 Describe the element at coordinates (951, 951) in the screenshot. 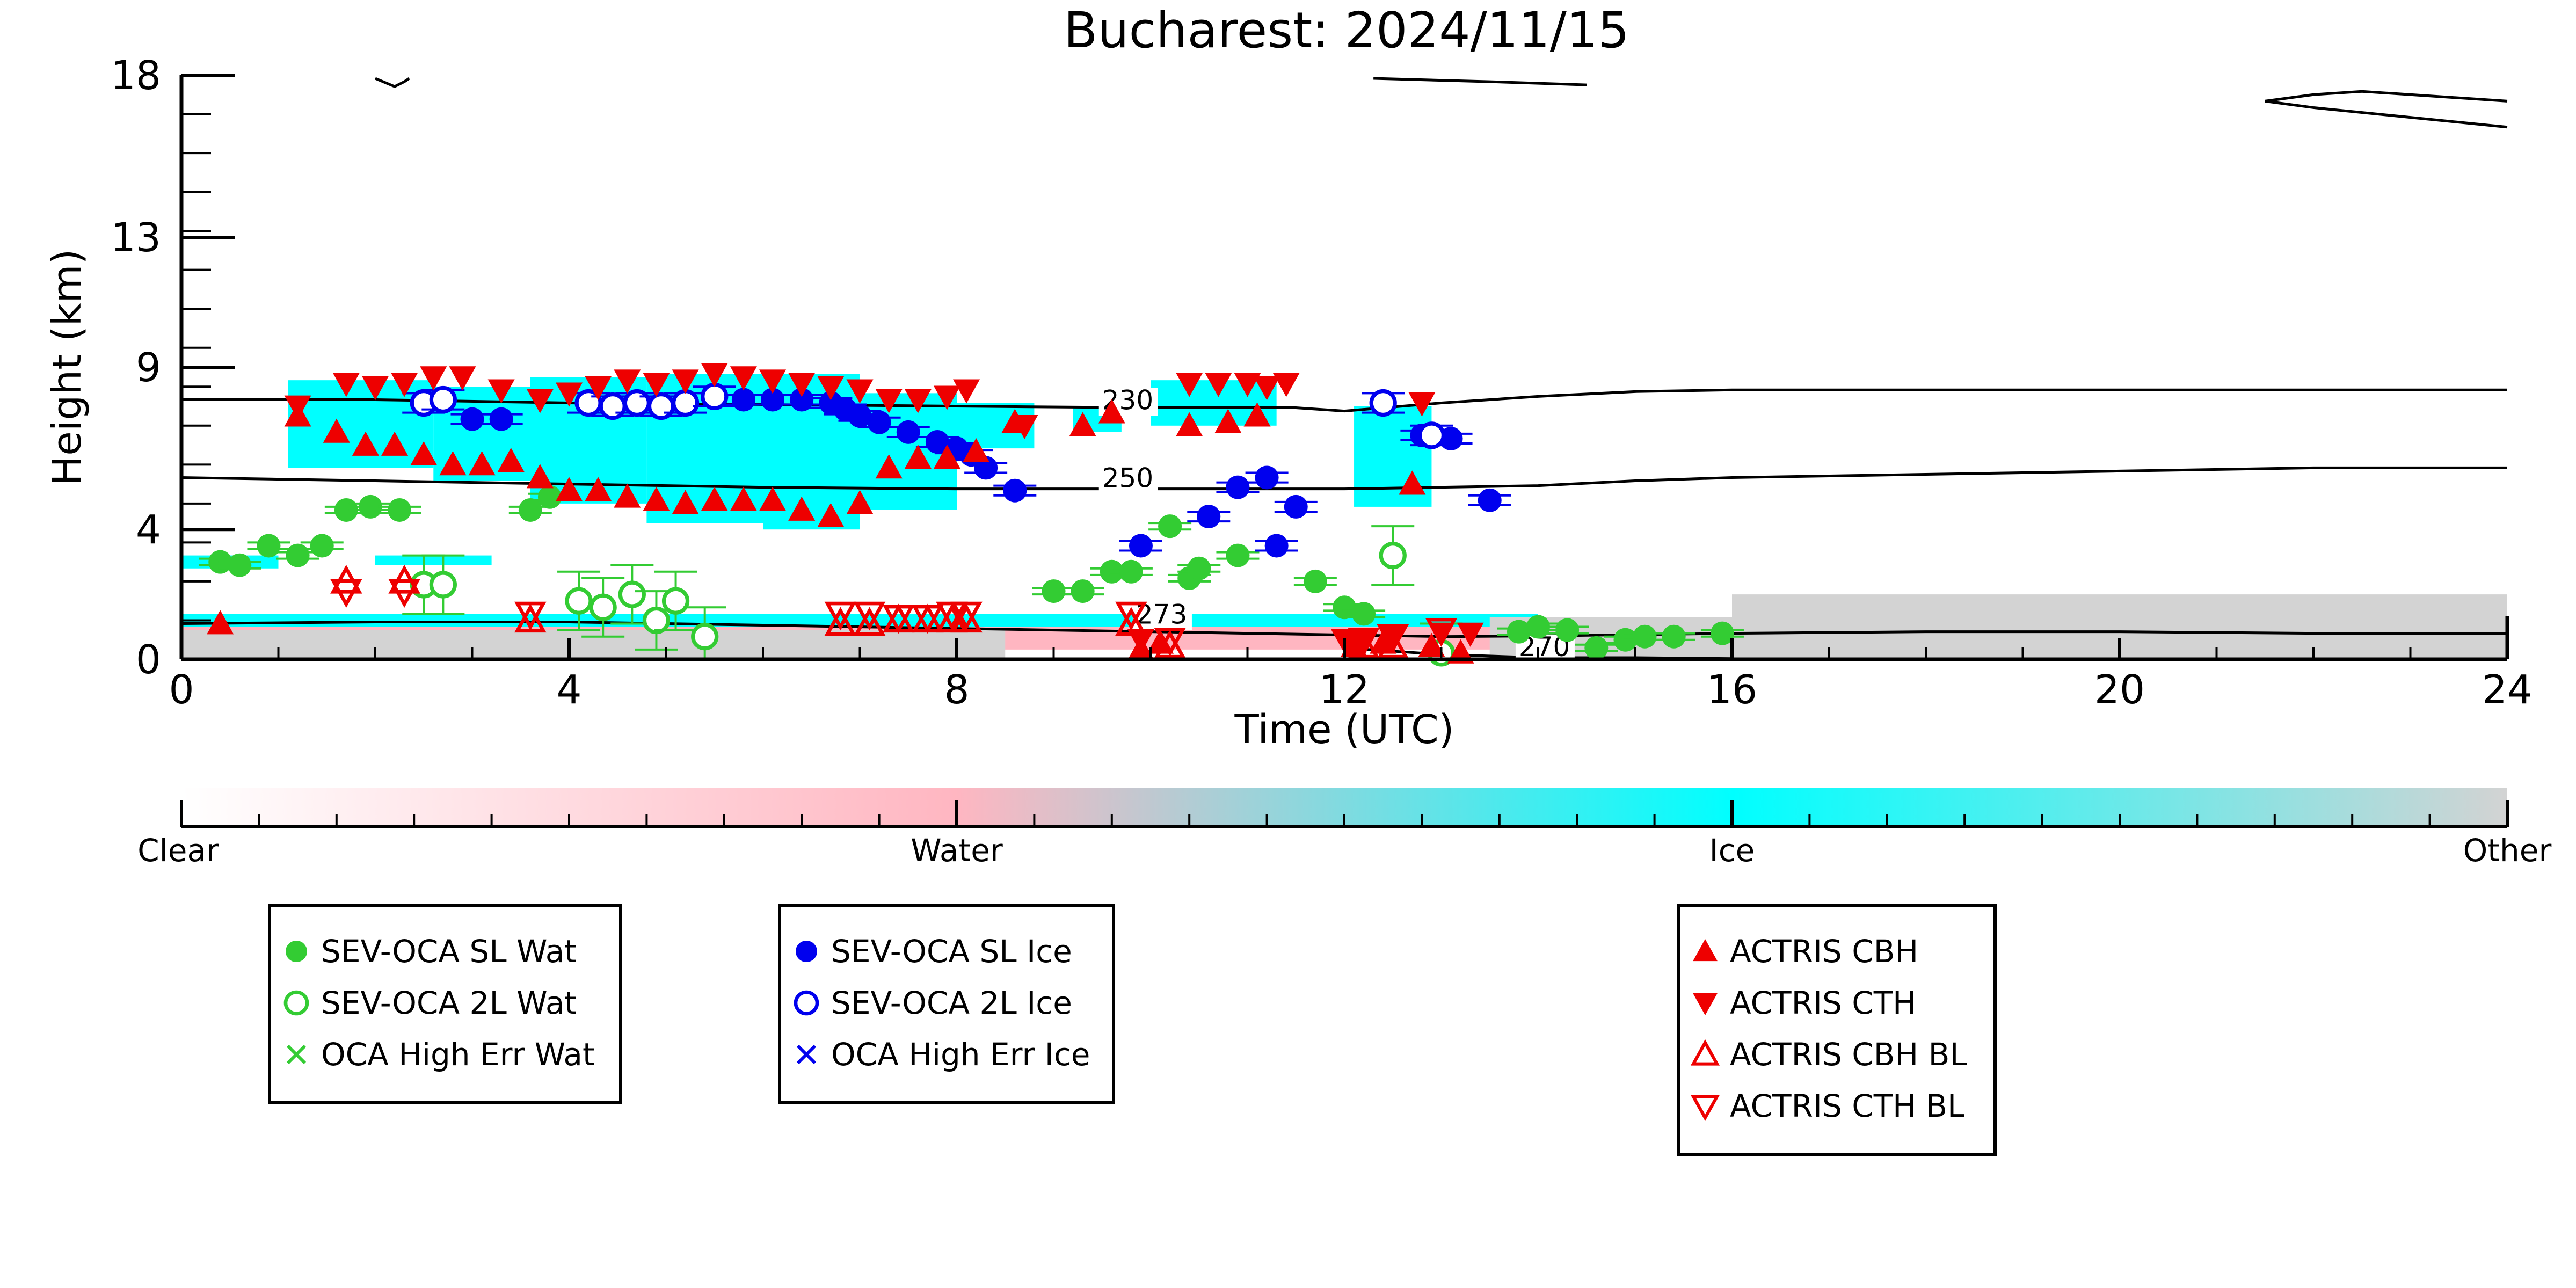

I see `legend-label: SEV-OCA SL Ice` at that location.